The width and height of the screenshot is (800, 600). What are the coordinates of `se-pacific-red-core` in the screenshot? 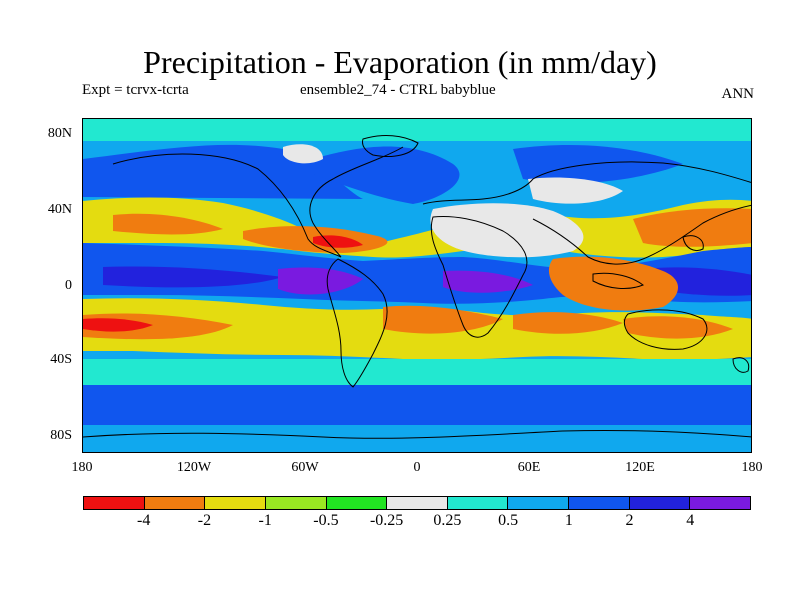 It's located at (118, 325).